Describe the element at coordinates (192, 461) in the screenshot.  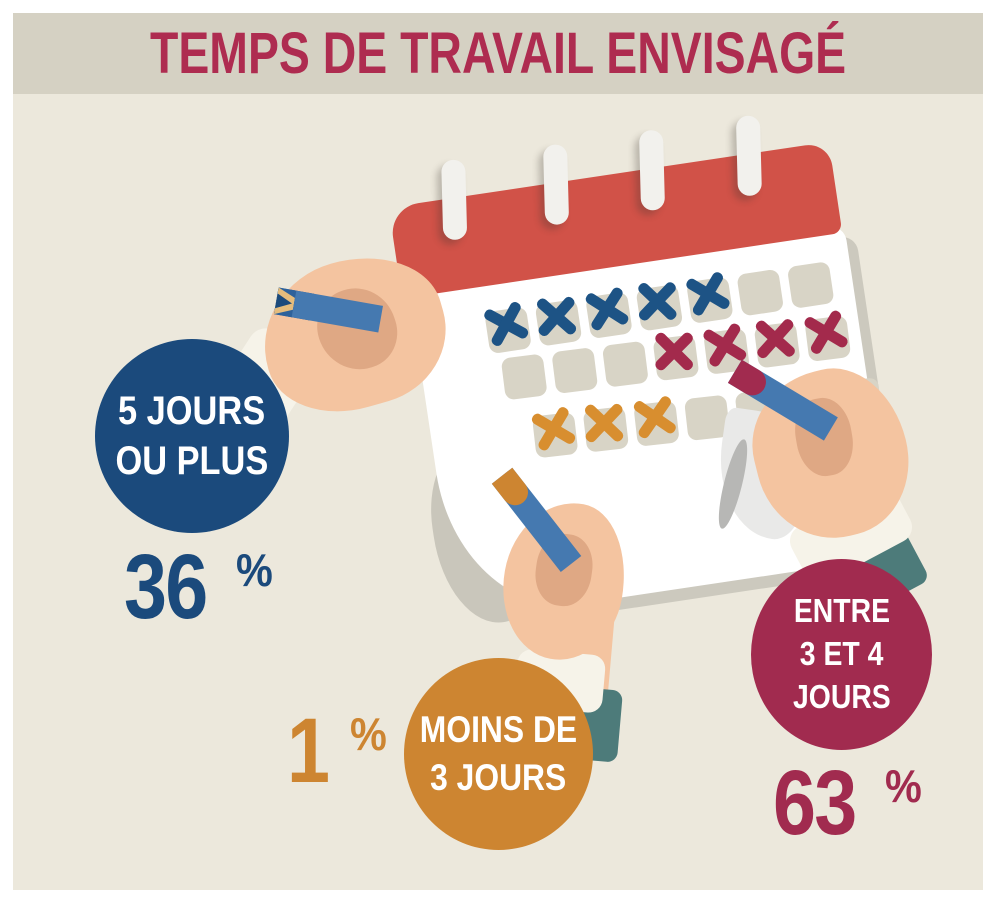
I see `stat-label-line: OU PLUS` at that location.